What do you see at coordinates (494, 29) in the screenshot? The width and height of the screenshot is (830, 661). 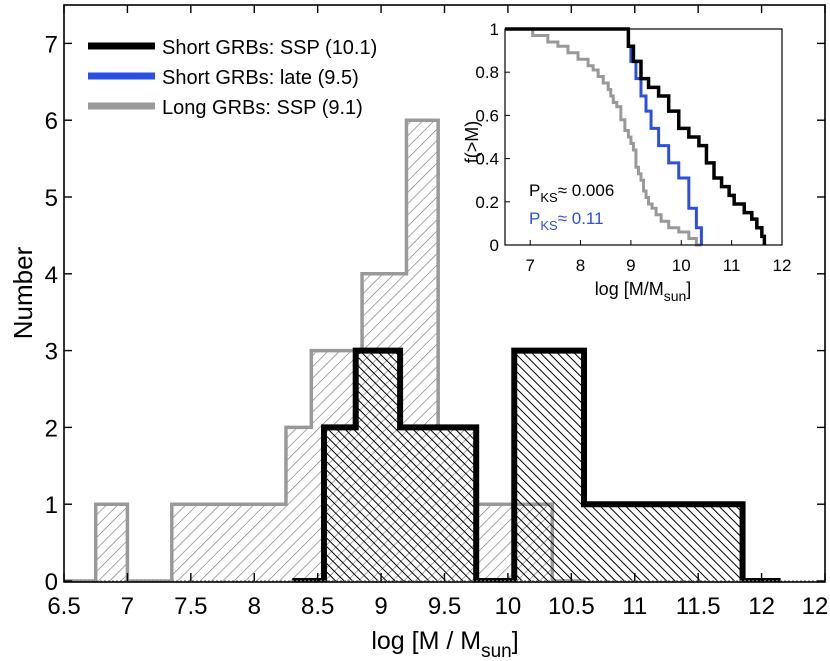 I see `inset-y-tick-label: 1` at bounding box center [494, 29].